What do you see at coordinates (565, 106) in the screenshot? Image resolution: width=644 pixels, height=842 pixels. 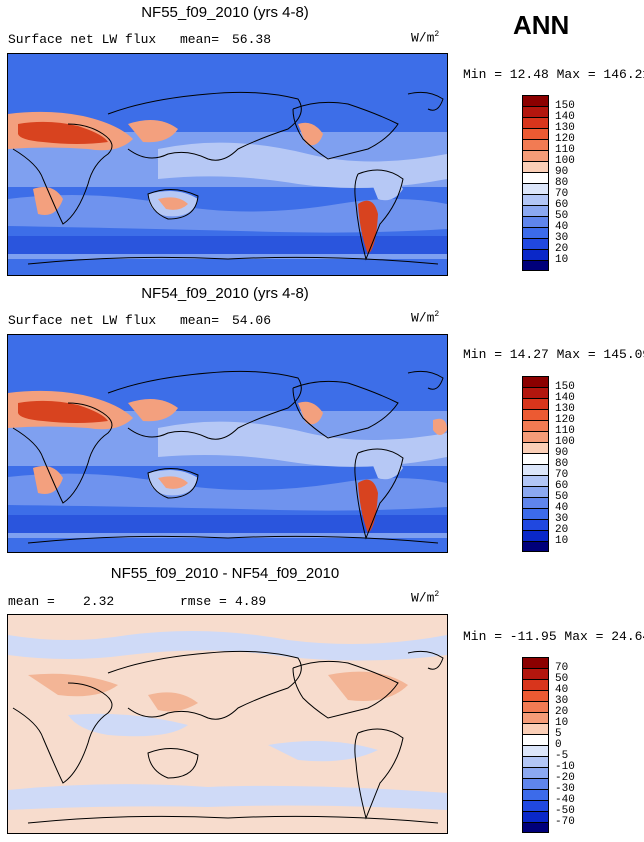 I see `colorbar-tick-label: 150` at bounding box center [565, 106].